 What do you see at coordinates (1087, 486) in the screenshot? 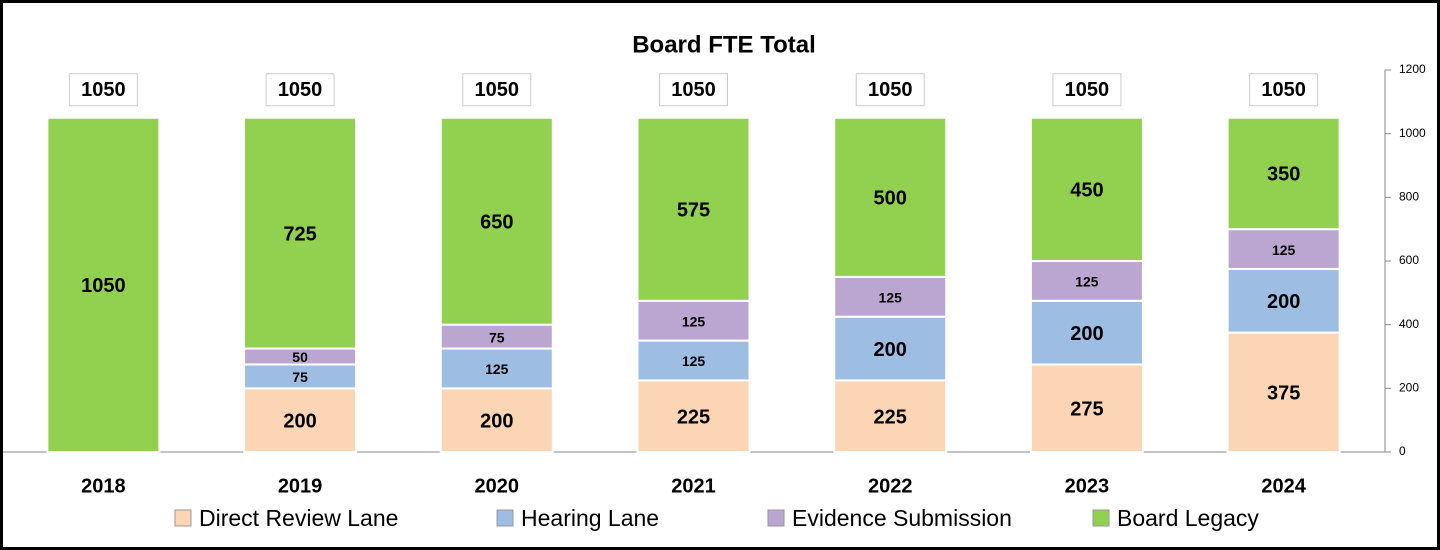
I see `x-tick-label: 2023` at bounding box center [1087, 486].